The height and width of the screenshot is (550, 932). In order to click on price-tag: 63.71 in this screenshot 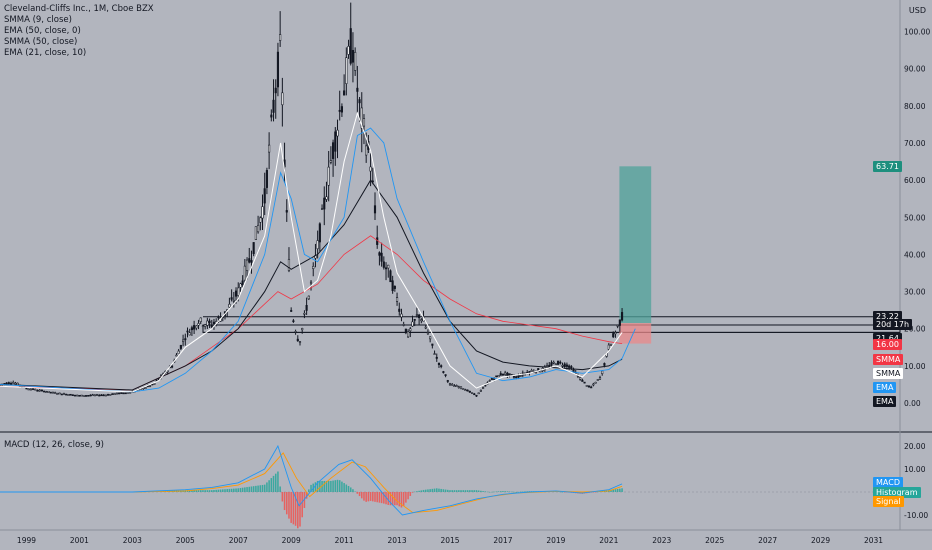, I will do `click(887, 166)`.